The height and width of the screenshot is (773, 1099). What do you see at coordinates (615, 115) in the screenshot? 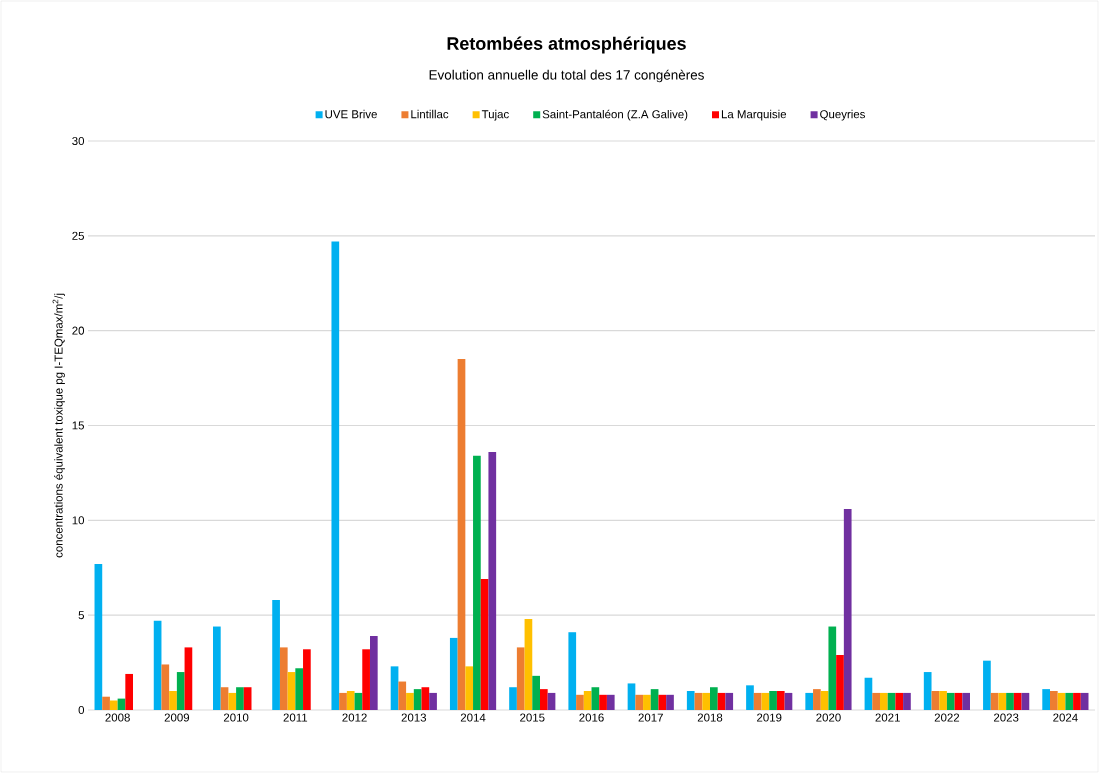
I see `legend-label: Saint-Pantaléon (Z.A Galive)` at bounding box center [615, 115].